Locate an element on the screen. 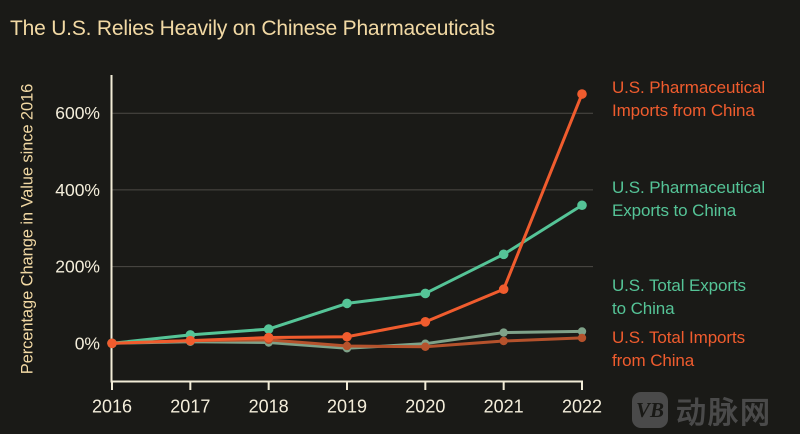  series-point-u-s-pharmaceutical-imports-from-china-2020 is located at coordinates (425, 322).